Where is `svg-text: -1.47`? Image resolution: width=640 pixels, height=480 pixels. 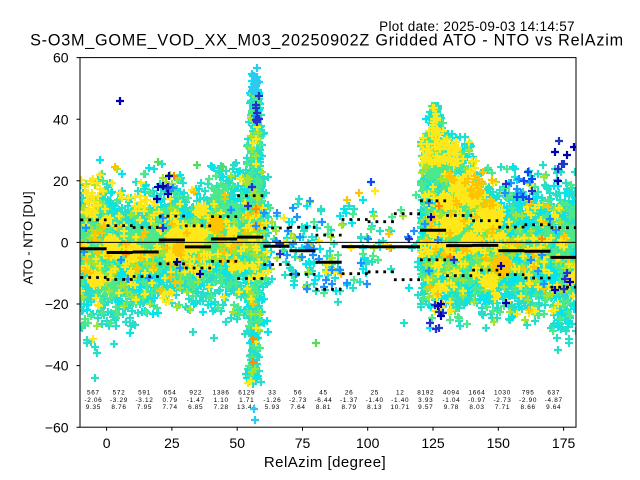 svg-text: -1.47 is located at coordinates (196, 400).